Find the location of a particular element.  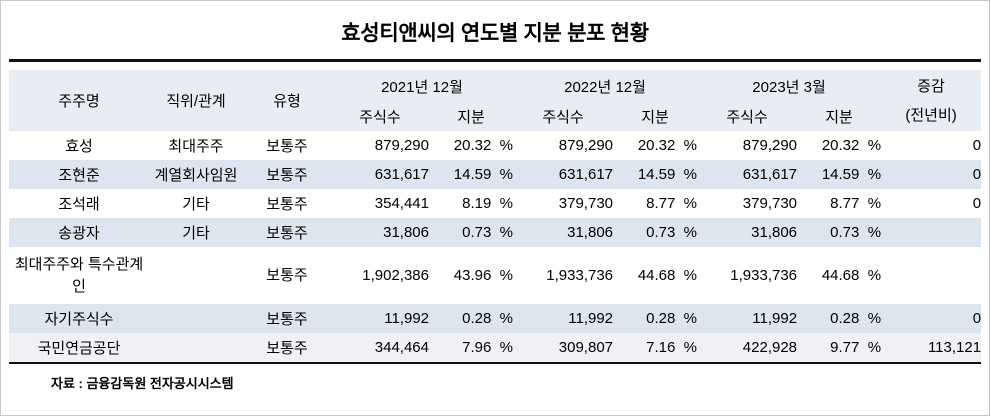

cell-shares-2021: 631,617 is located at coordinates (380, 174).